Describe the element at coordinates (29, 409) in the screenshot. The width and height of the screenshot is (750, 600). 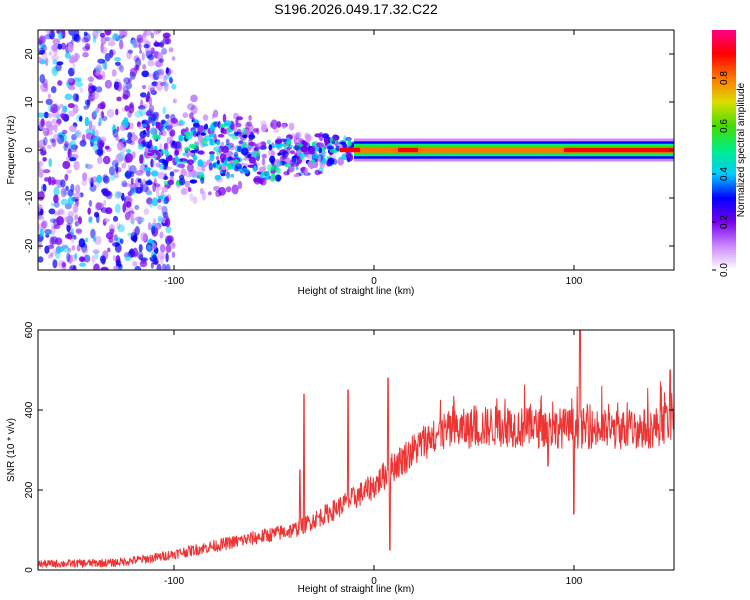
I see `y-tick-label: 400` at that location.